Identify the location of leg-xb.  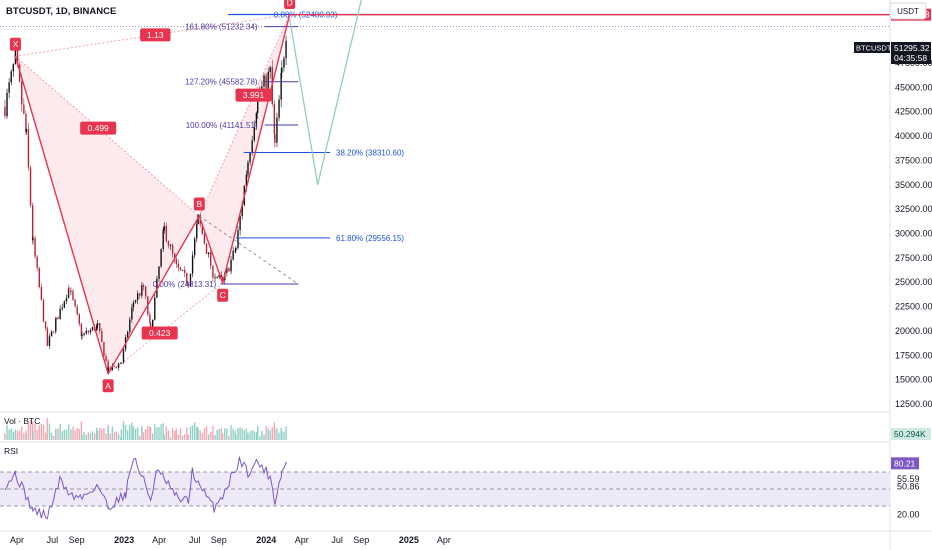
(107, 136).